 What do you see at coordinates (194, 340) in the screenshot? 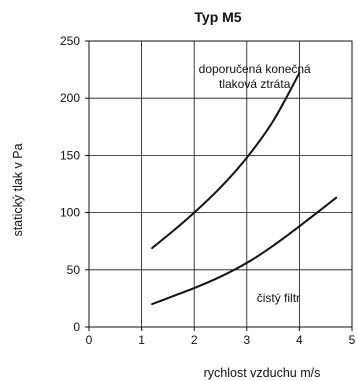
I see `x-tick-label: 2` at bounding box center [194, 340].